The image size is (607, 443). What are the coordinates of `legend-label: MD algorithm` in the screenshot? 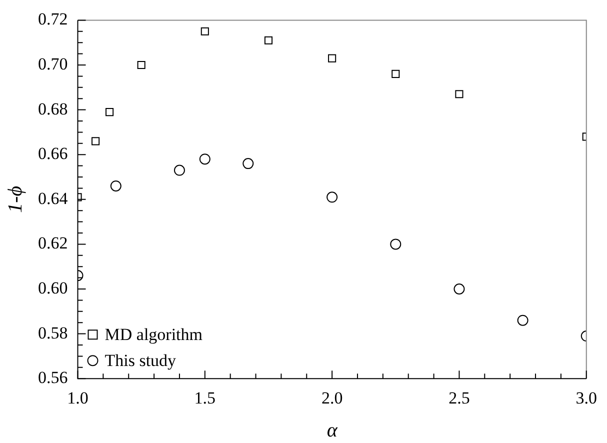 It's located at (153, 334).